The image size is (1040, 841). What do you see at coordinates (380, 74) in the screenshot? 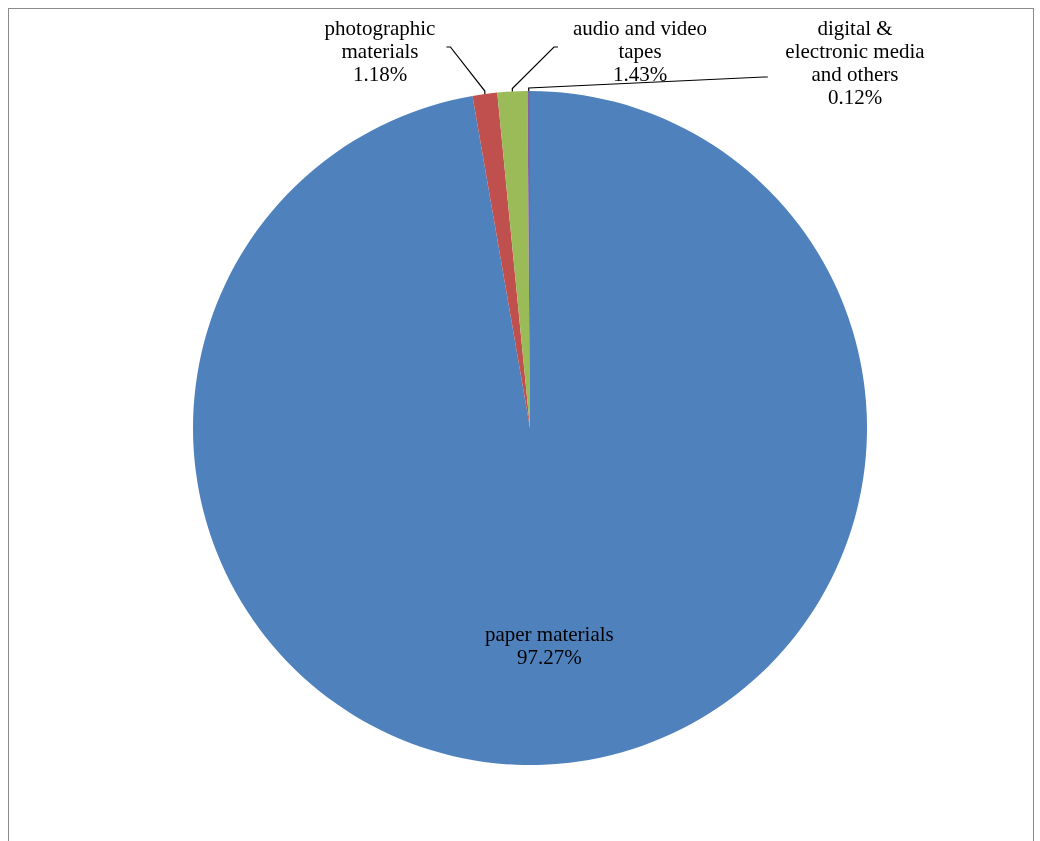
I see `data-label: 1.18%` at bounding box center [380, 74].